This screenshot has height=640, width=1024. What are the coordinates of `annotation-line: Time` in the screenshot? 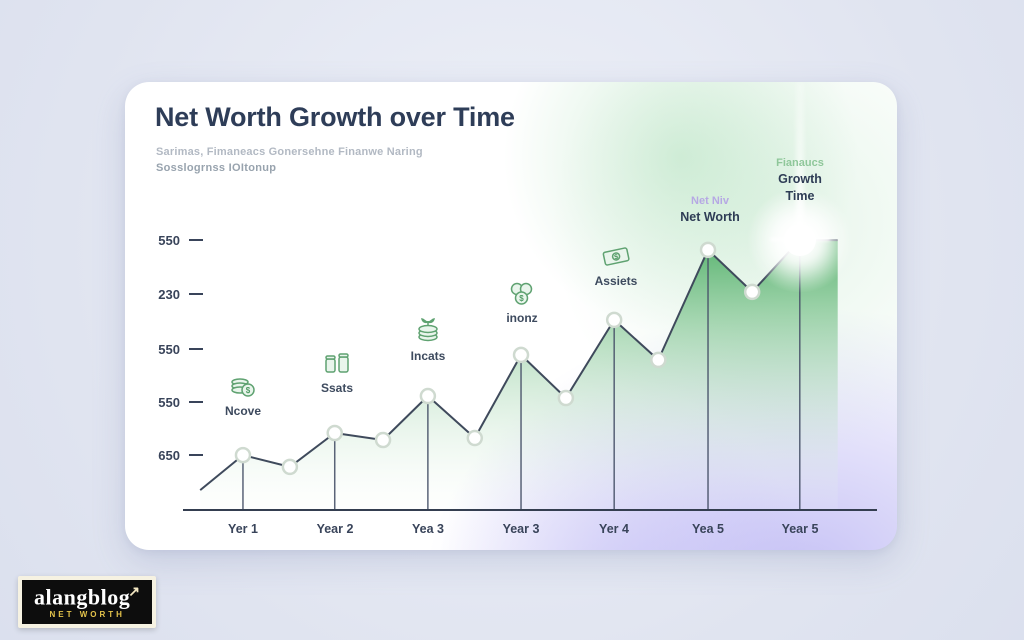 It's located at (800, 195).